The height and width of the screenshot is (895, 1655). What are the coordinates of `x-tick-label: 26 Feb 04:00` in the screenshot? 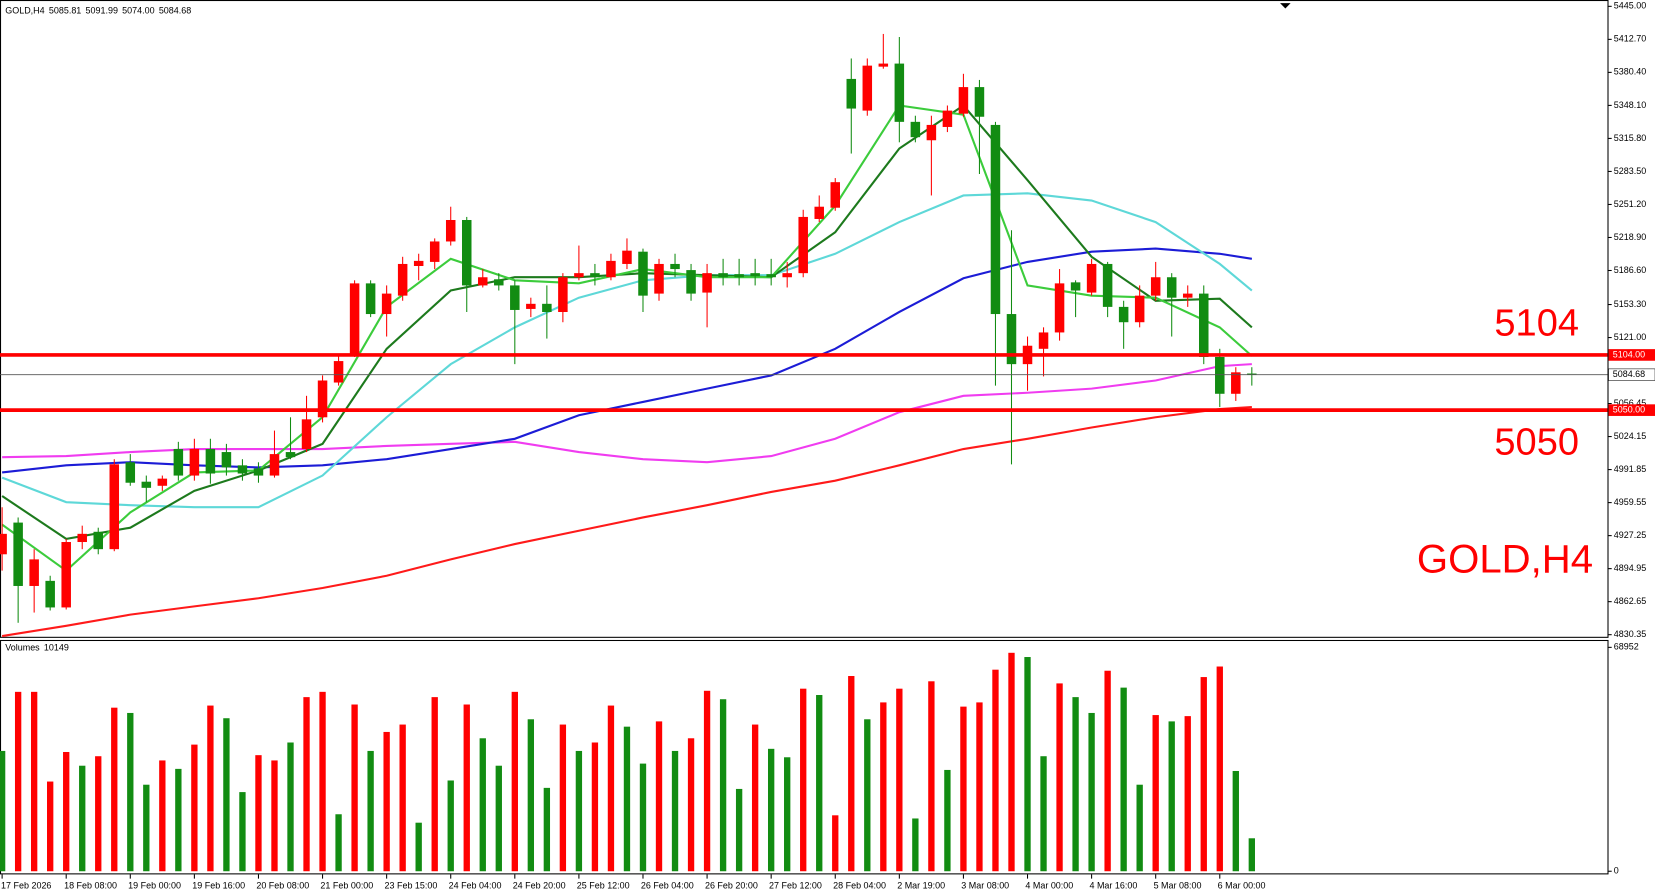 It's located at (667, 885).